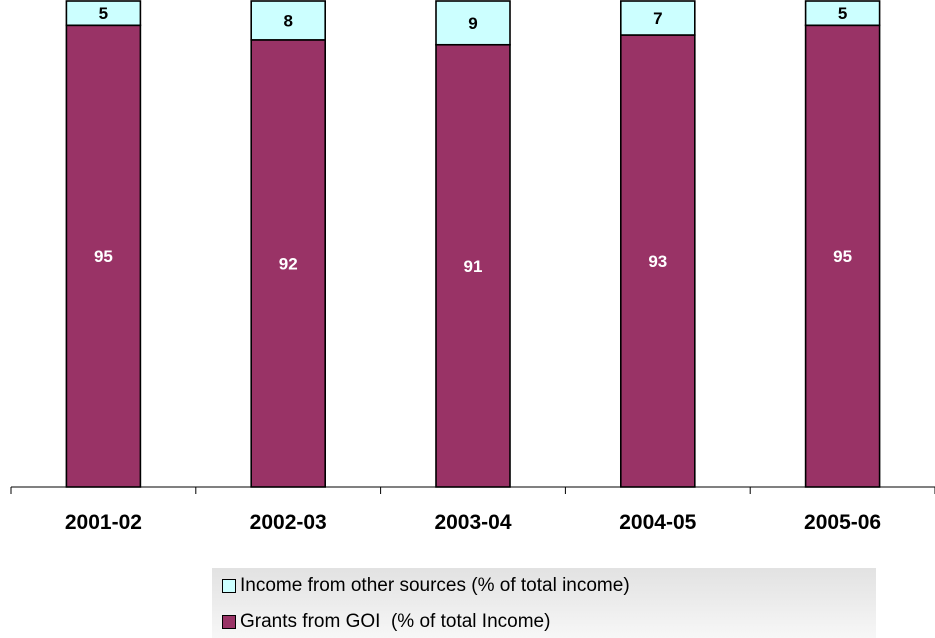 This screenshot has width=935, height=638. What do you see at coordinates (842, 522) in the screenshot?
I see `x-tick-label: 2005-06` at bounding box center [842, 522].